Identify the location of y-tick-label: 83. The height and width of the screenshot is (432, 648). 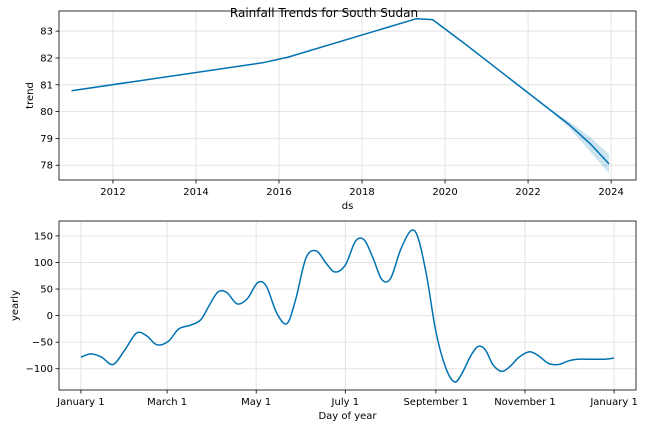
(46, 32).